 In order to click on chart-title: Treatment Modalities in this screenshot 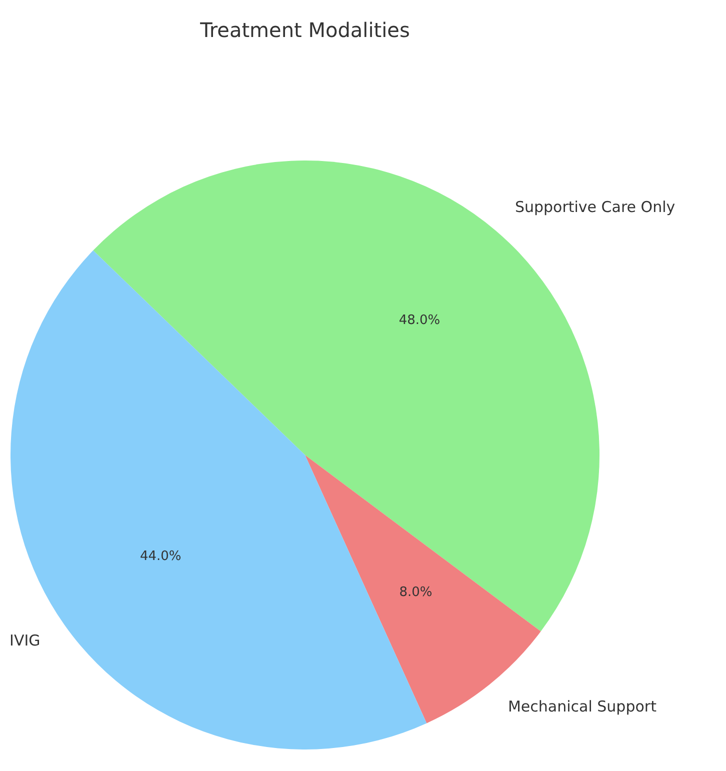, I will do `click(304, 30)`.